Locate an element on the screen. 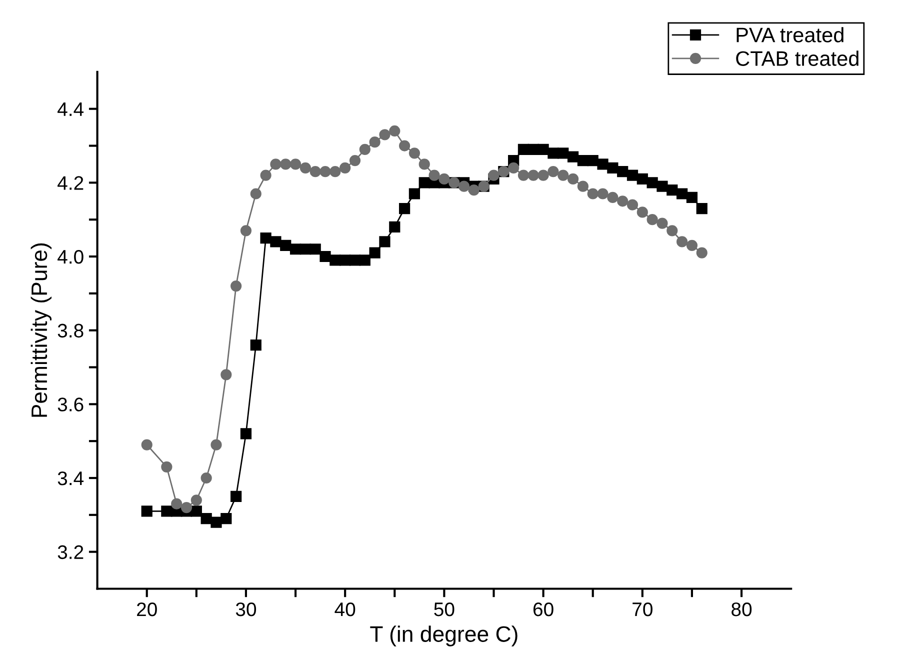  y-tick-label: 4.0 is located at coordinates (71, 257).